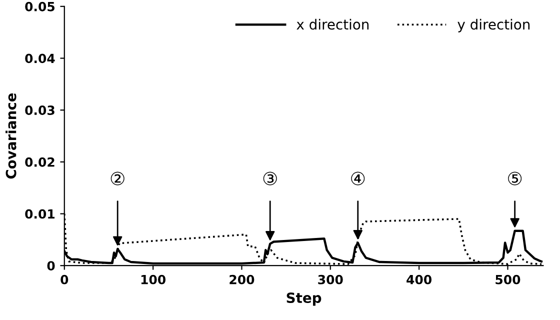 This screenshot has width=560, height=320. I want to click on y-axis-title: Covariance, so click(11, 136).